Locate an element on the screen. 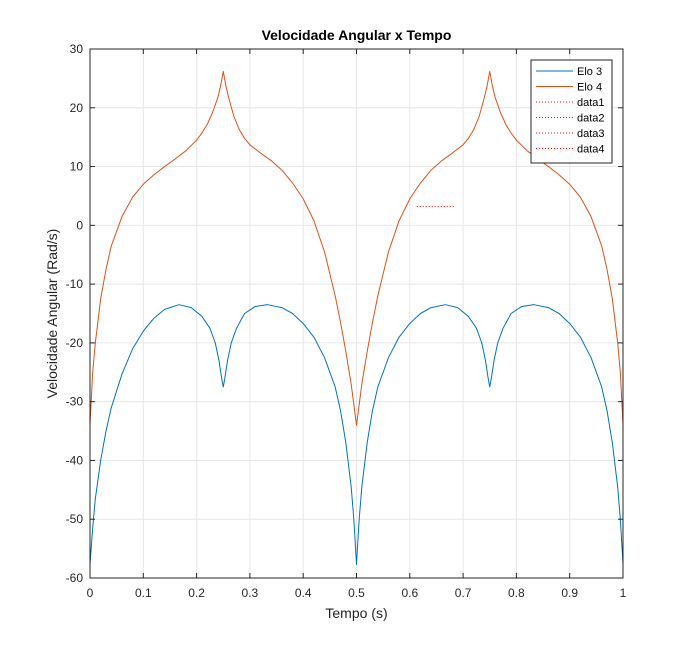  x-tick-label: 0.7 is located at coordinates (463, 593).